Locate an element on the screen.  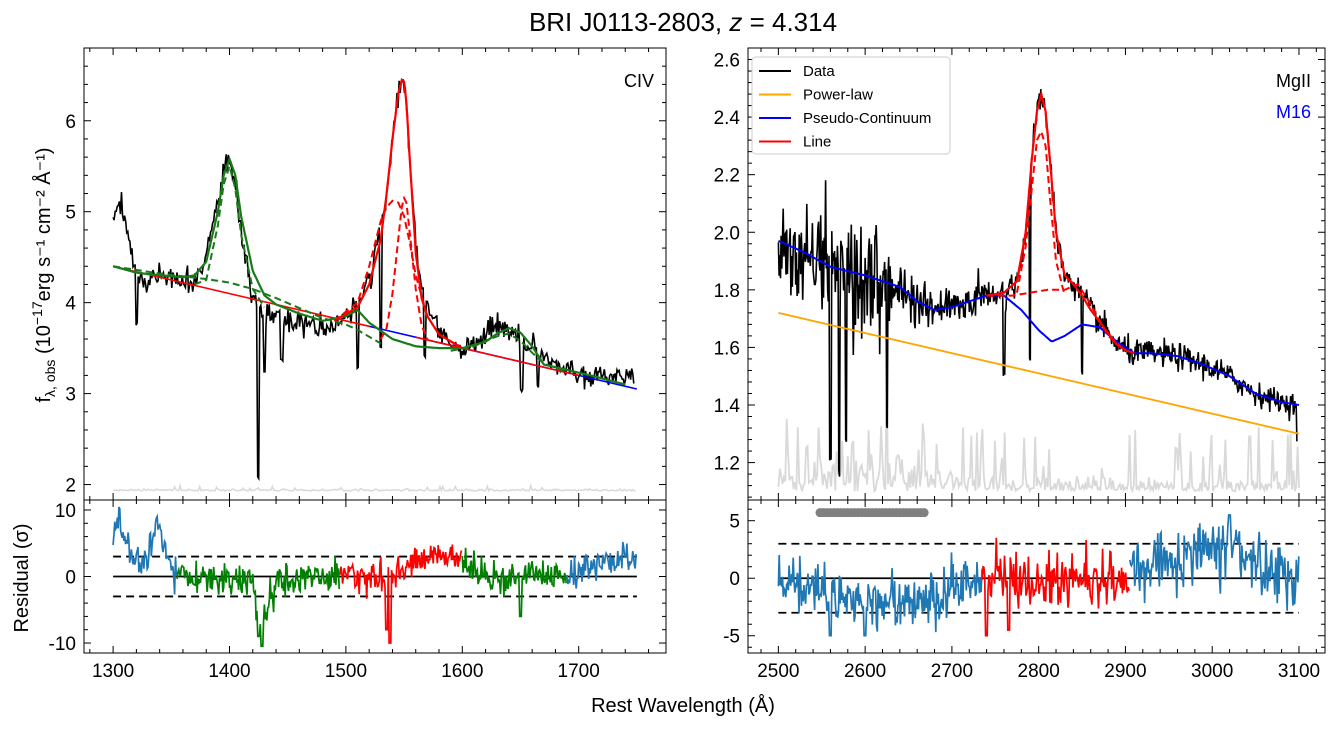
mgii-residual-panel: 2500 2600 2700 2800 2900 3000 3100 -5 0 5 is located at coordinates (1024, 590).